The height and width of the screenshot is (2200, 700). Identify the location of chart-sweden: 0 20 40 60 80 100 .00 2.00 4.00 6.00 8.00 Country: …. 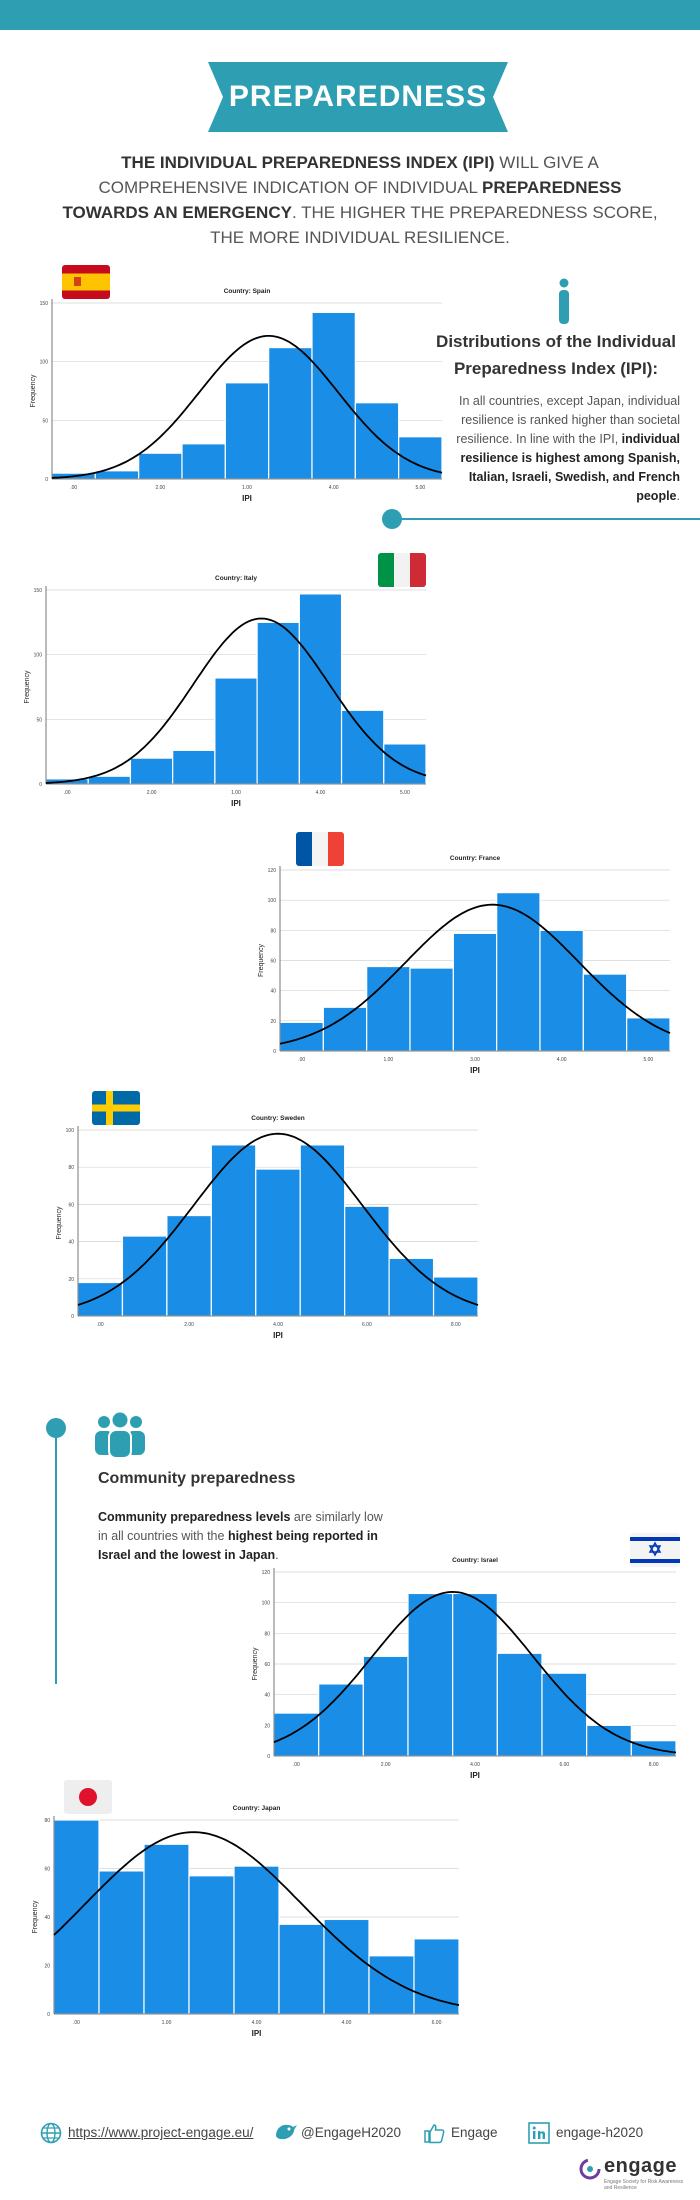
(269, 1230).